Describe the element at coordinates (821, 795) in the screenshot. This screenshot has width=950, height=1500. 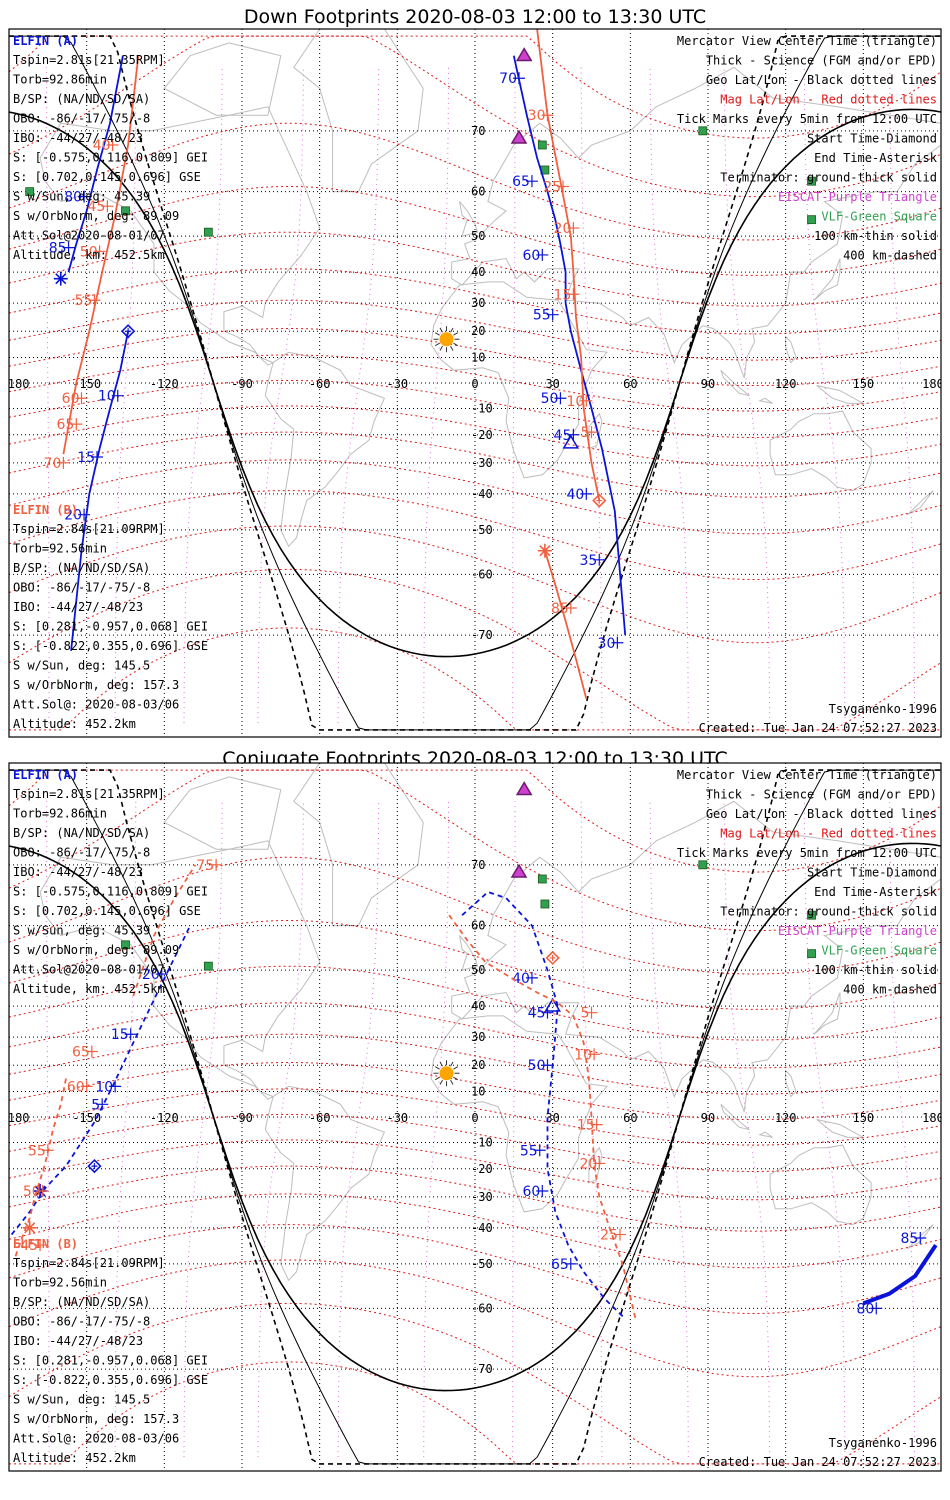
I see `legend-entry: Thick - Science (FGM and/or EPD)` at that location.